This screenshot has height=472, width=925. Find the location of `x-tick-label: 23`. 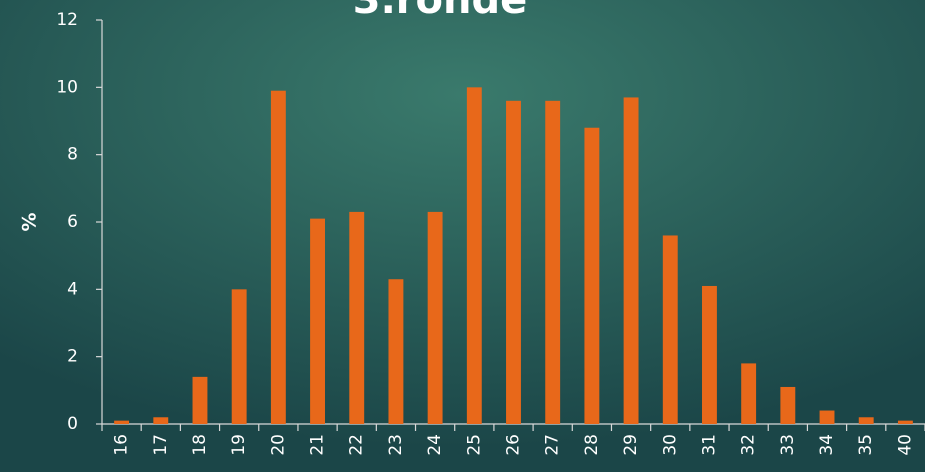

x-tick-label: 23 is located at coordinates (396, 445).